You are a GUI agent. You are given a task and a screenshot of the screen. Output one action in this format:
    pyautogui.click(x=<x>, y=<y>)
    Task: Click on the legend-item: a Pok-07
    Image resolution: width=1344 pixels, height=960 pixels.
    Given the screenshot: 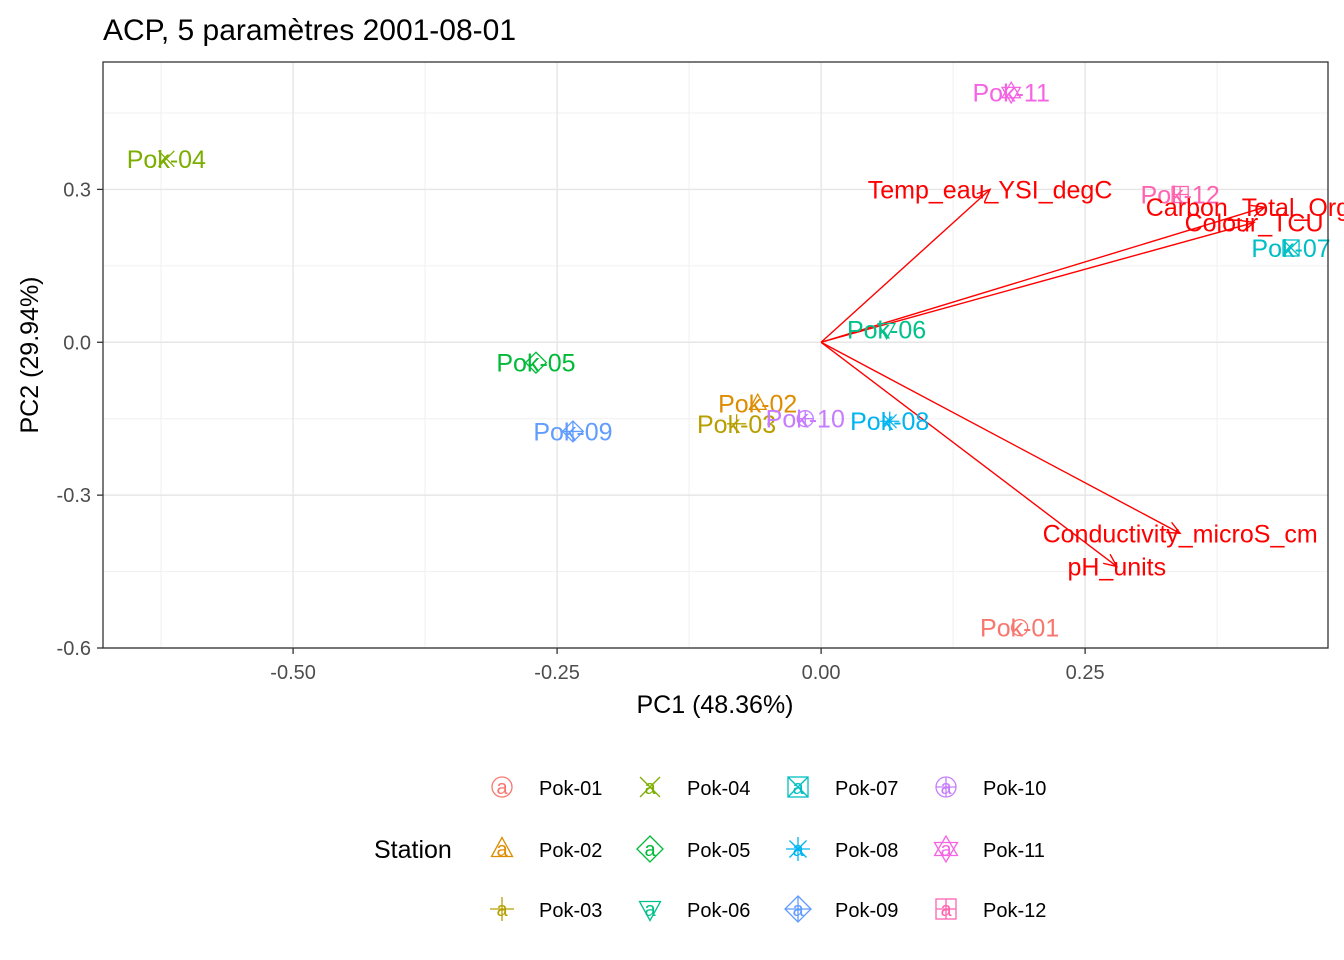 What is the action you would take?
    pyautogui.click(x=842, y=788)
    